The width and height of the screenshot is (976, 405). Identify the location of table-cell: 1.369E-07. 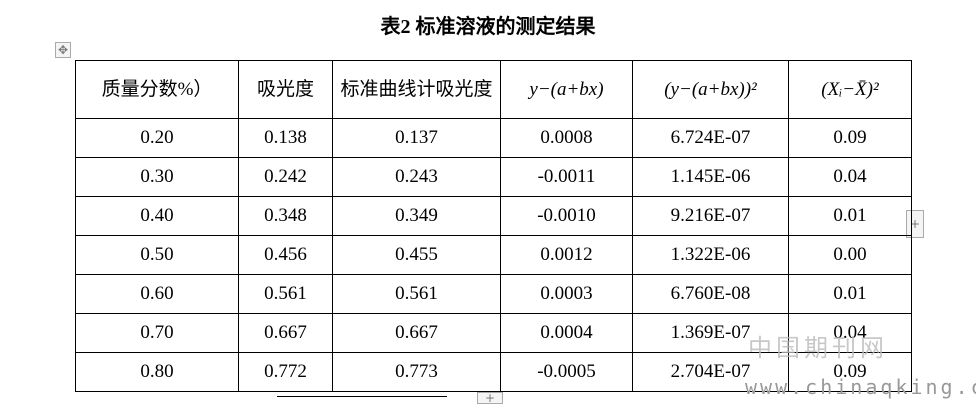
(710, 333).